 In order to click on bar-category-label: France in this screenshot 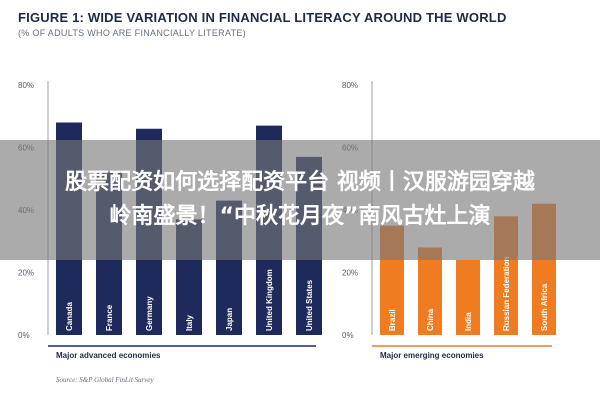, I will do `click(109, 317)`.